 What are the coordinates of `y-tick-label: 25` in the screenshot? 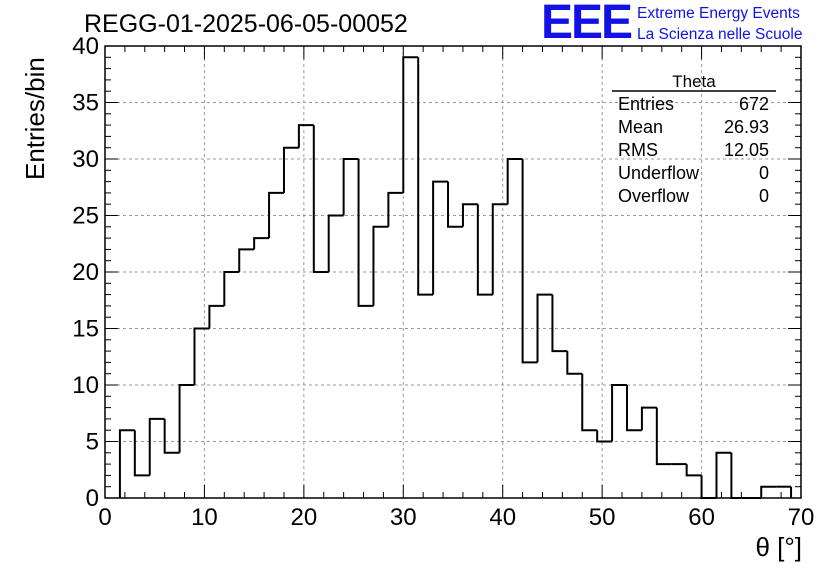 It's located at (85, 216).